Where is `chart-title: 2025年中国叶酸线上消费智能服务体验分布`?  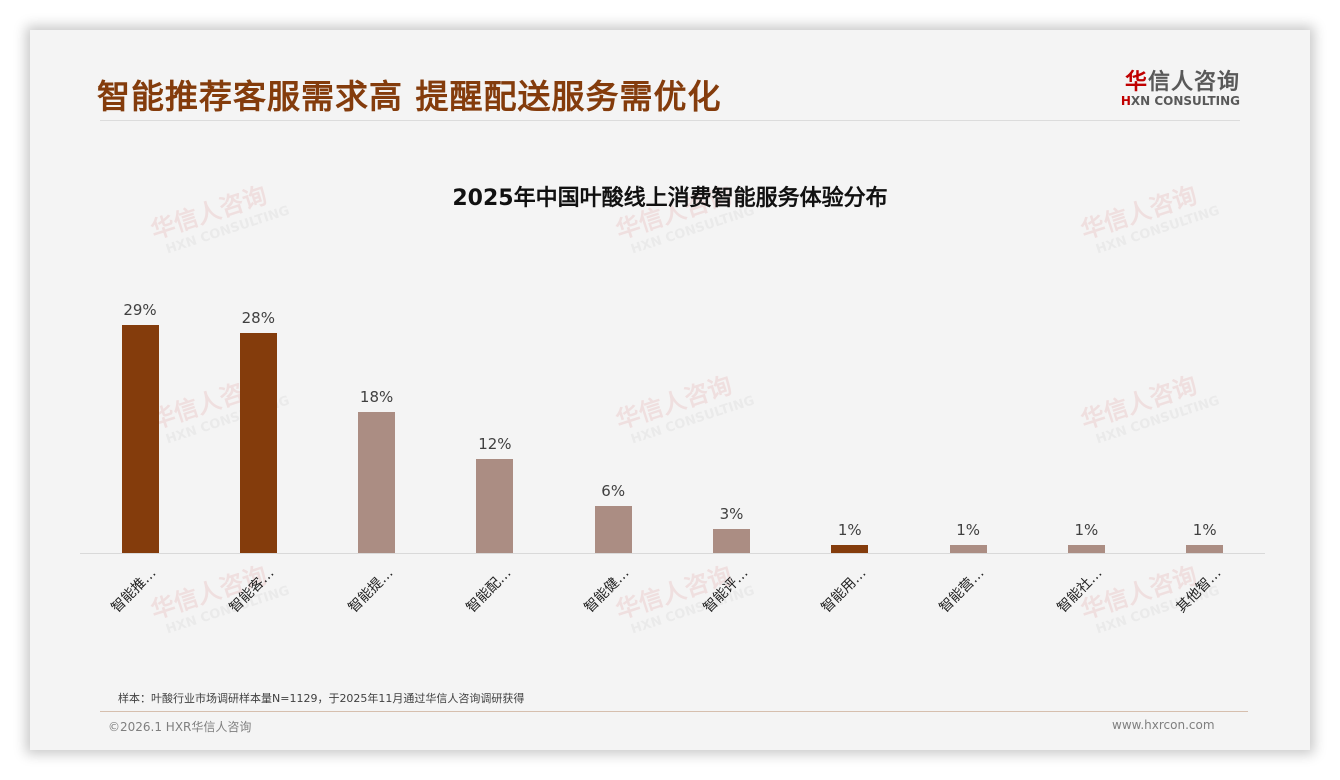 chart-title: 2025年中国叶酸线上消费智能服务体验分布 is located at coordinates (670, 198).